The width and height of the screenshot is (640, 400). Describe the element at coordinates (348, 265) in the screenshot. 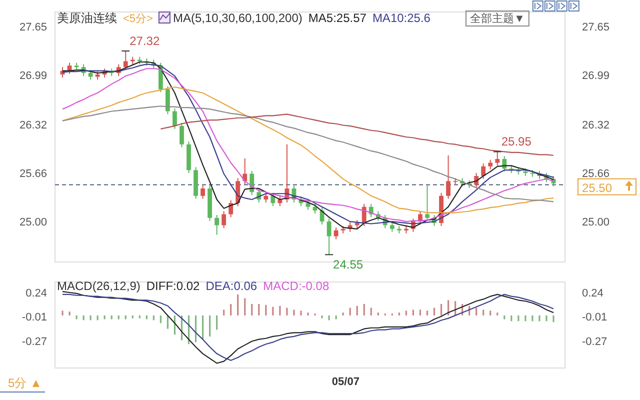

I see `annotation: 24.55` at that location.